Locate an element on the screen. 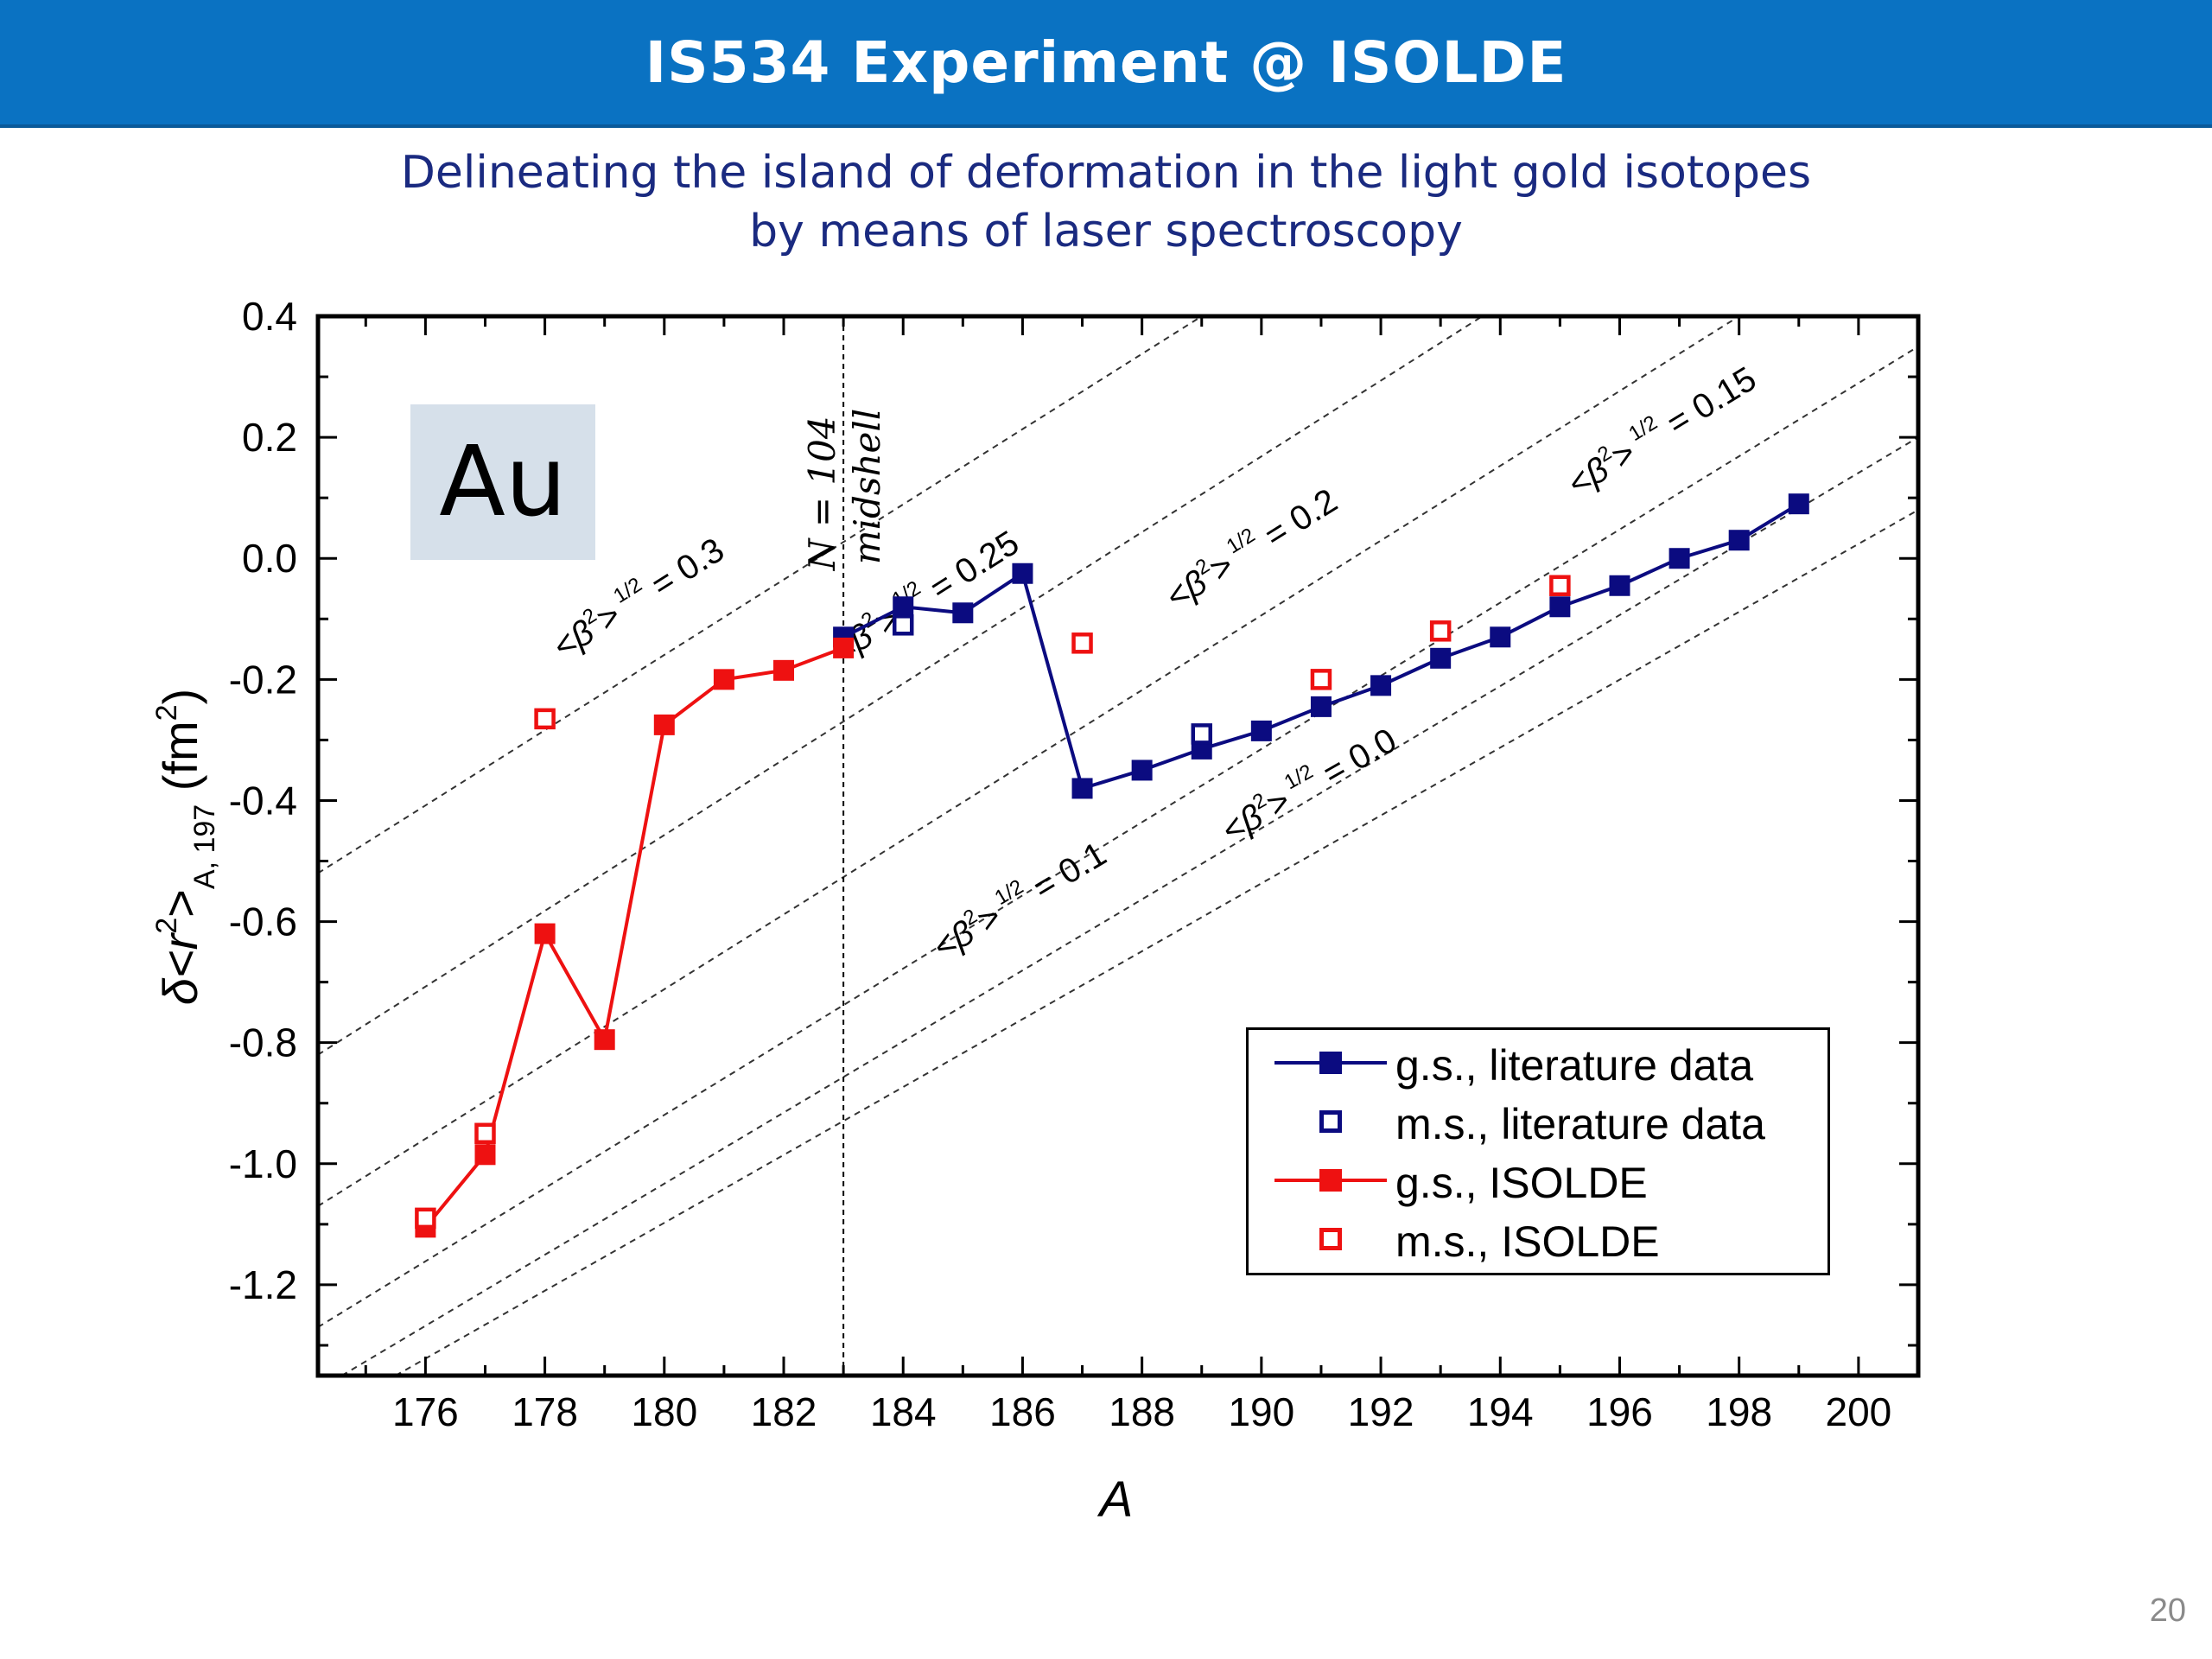 This screenshot has width=2212, height=1659. x-tick-label: 178 is located at coordinates (545, 1411).